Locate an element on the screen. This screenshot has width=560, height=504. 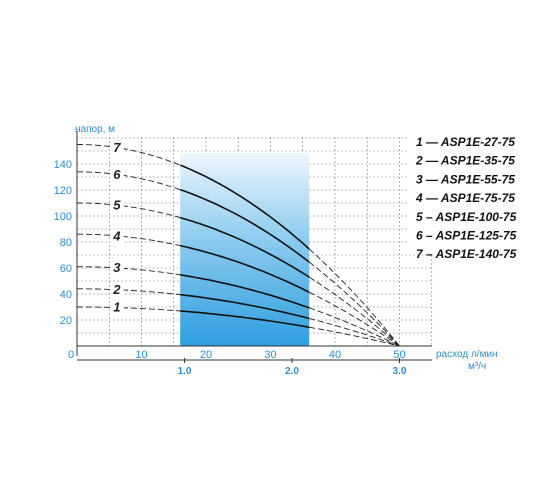
curve-2-left is located at coordinates (129, 292).